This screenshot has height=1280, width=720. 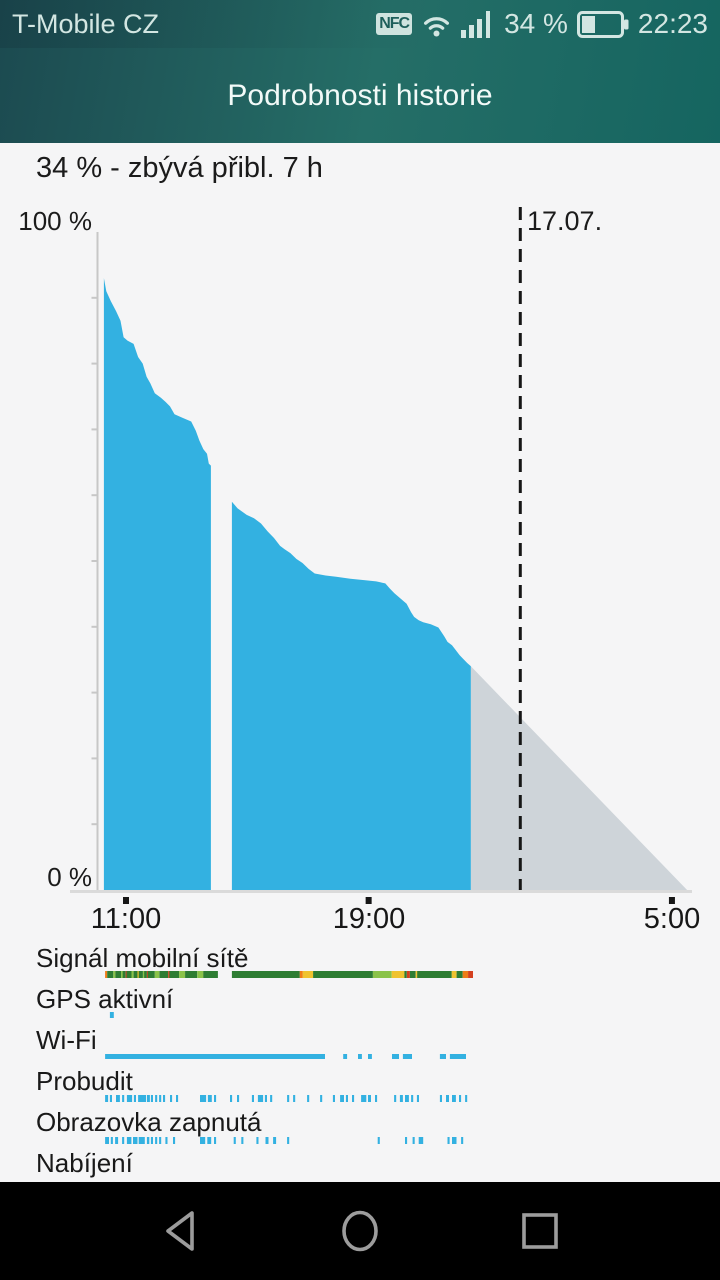 I want to click on recents-button, so click(x=540, y=1231).